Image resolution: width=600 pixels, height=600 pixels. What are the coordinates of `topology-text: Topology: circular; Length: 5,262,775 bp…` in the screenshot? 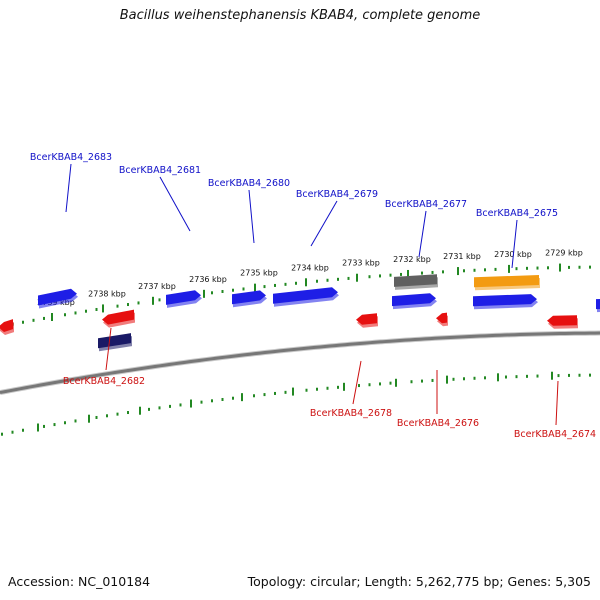 It's located at (419, 581).